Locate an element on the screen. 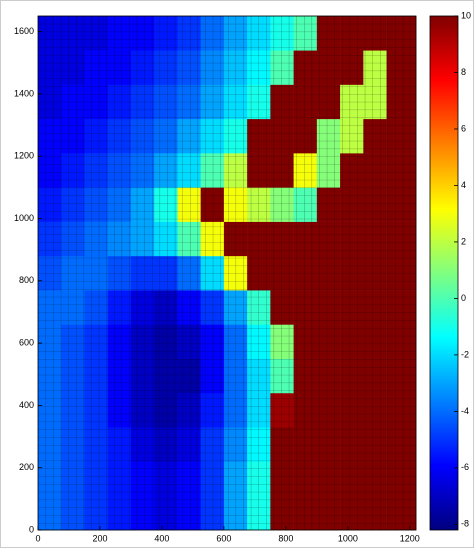  x-tick-label: 0 is located at coordinates (37, 538).